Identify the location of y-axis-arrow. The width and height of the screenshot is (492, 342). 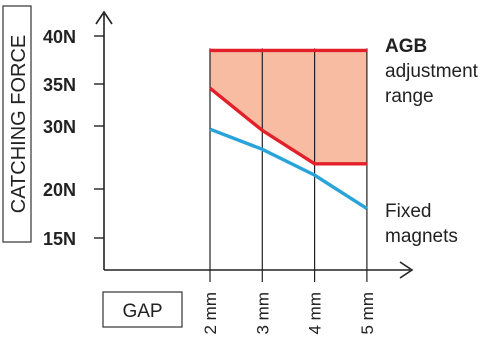
(104, 17).